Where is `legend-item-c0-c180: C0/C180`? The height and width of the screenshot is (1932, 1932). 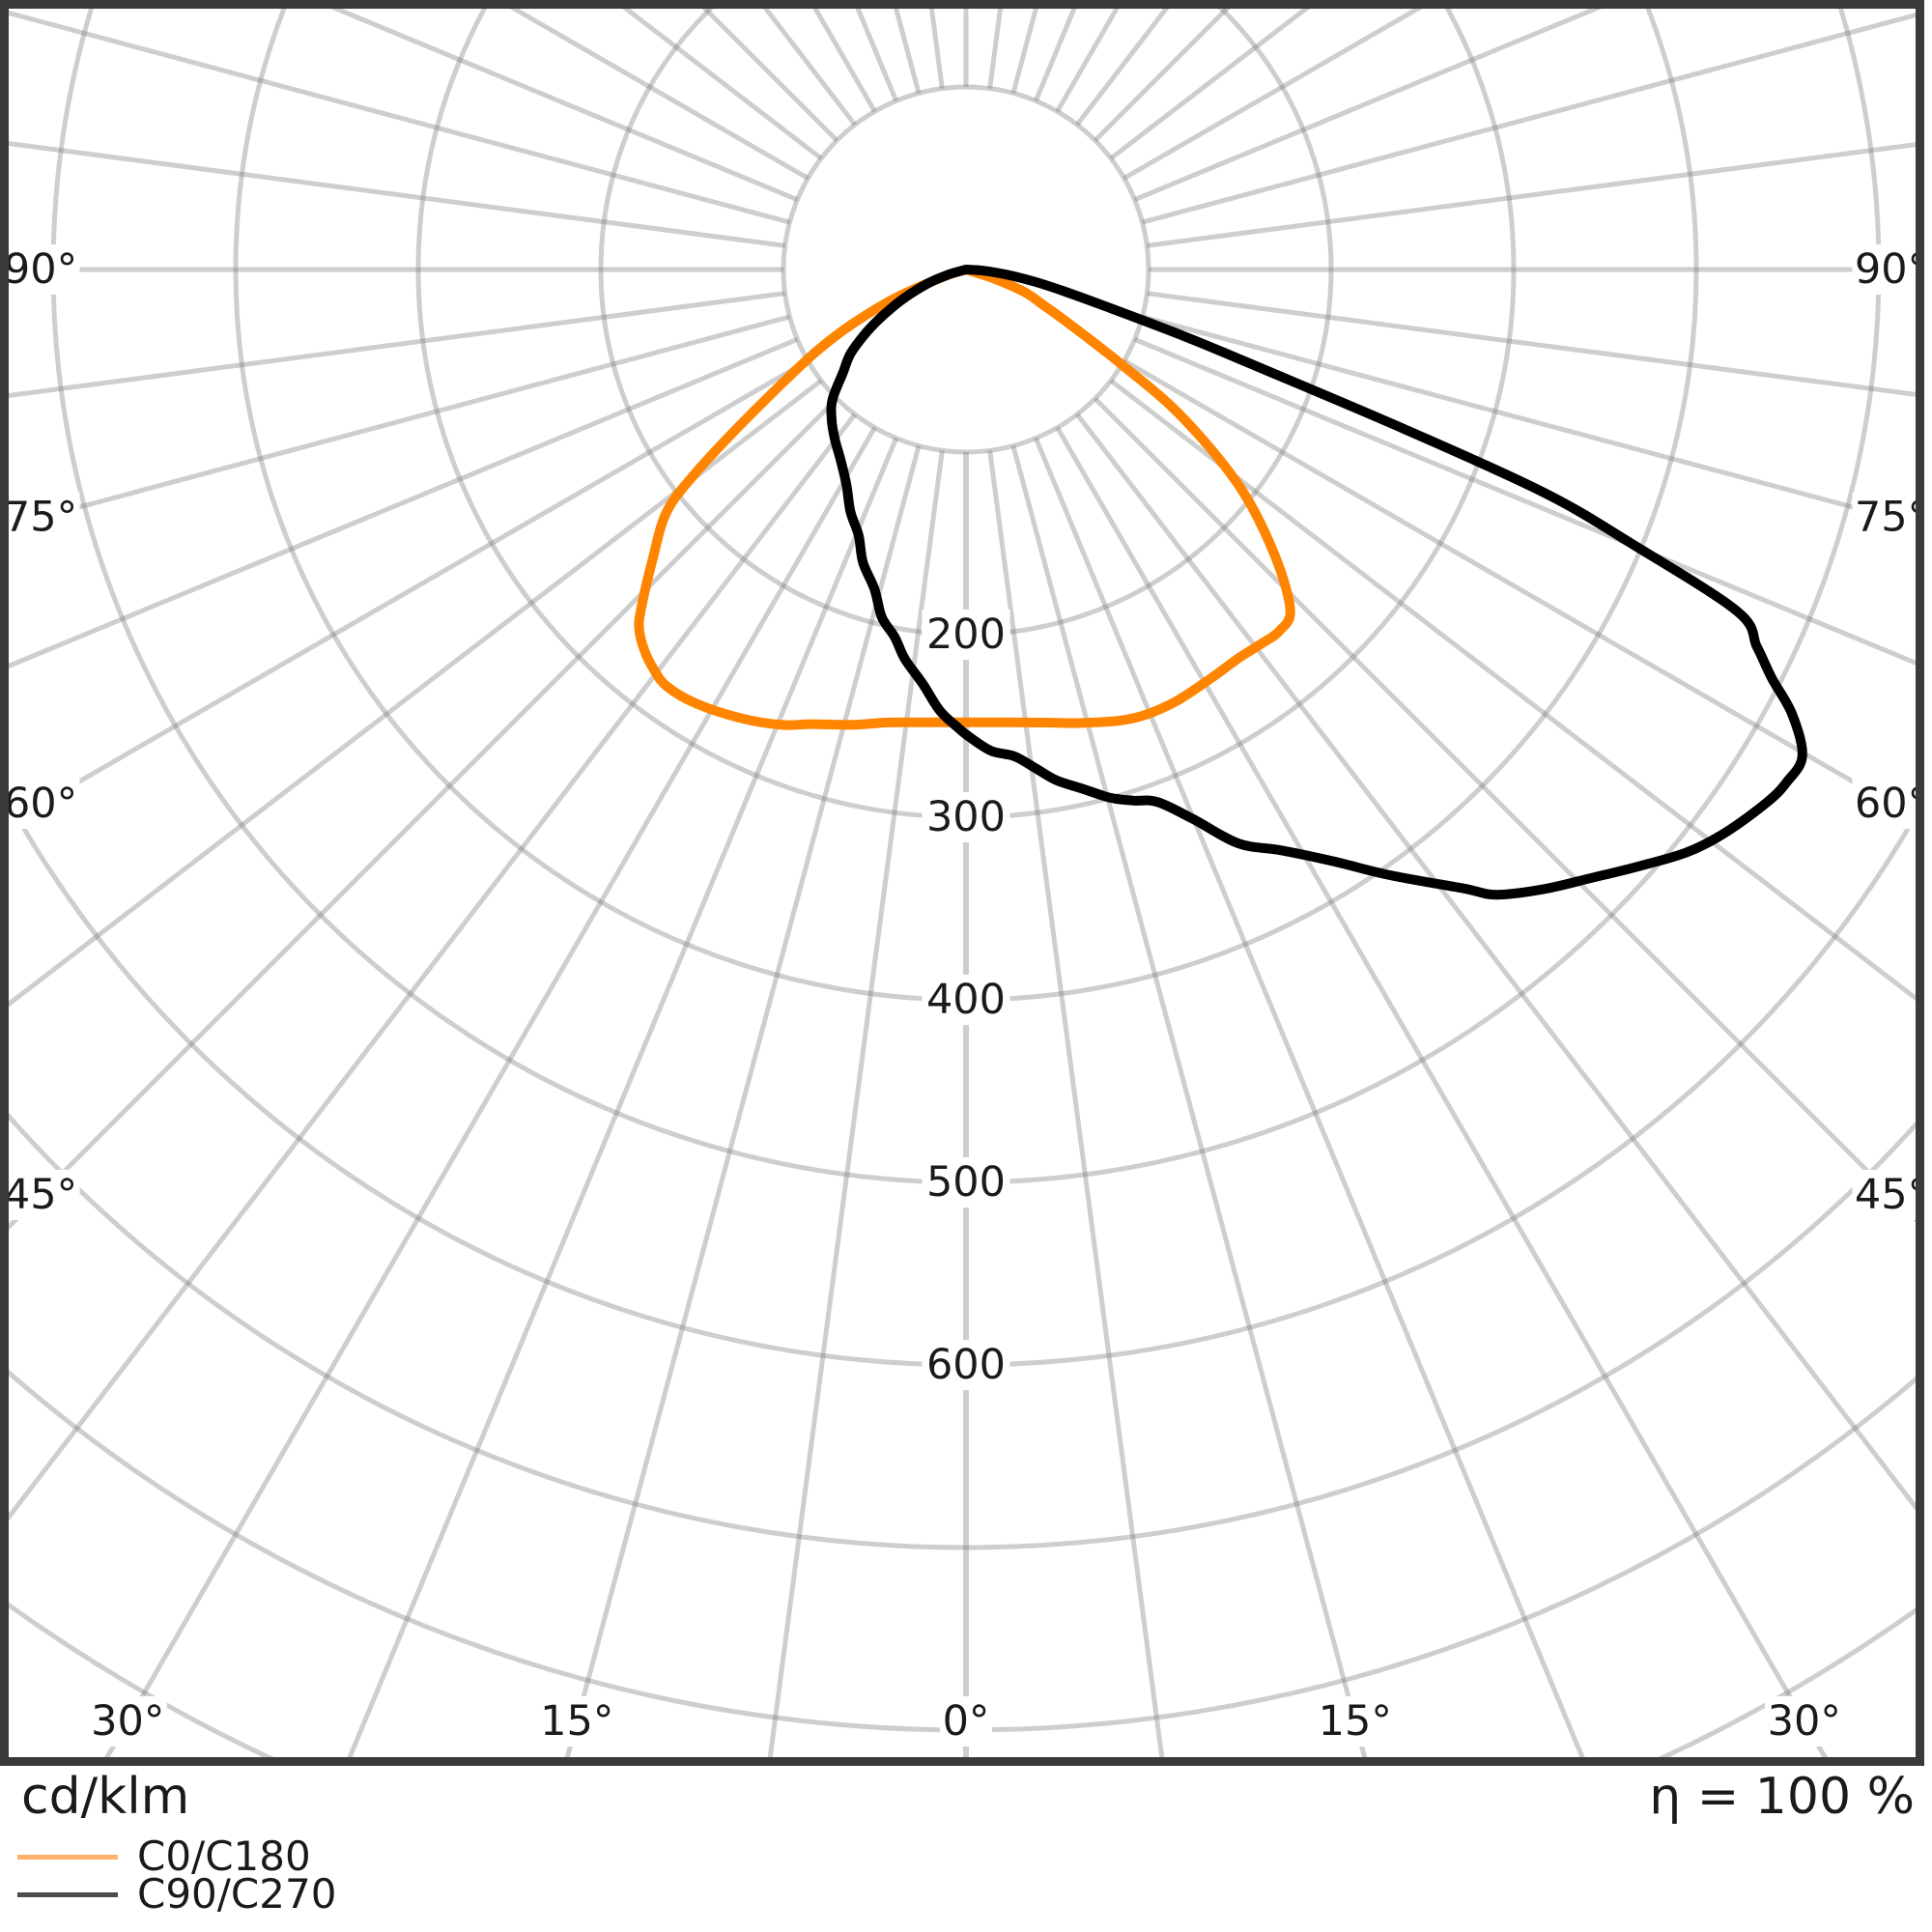
legend-item-c0-c180: C0/C180 is located at coordinates (164, 1856).